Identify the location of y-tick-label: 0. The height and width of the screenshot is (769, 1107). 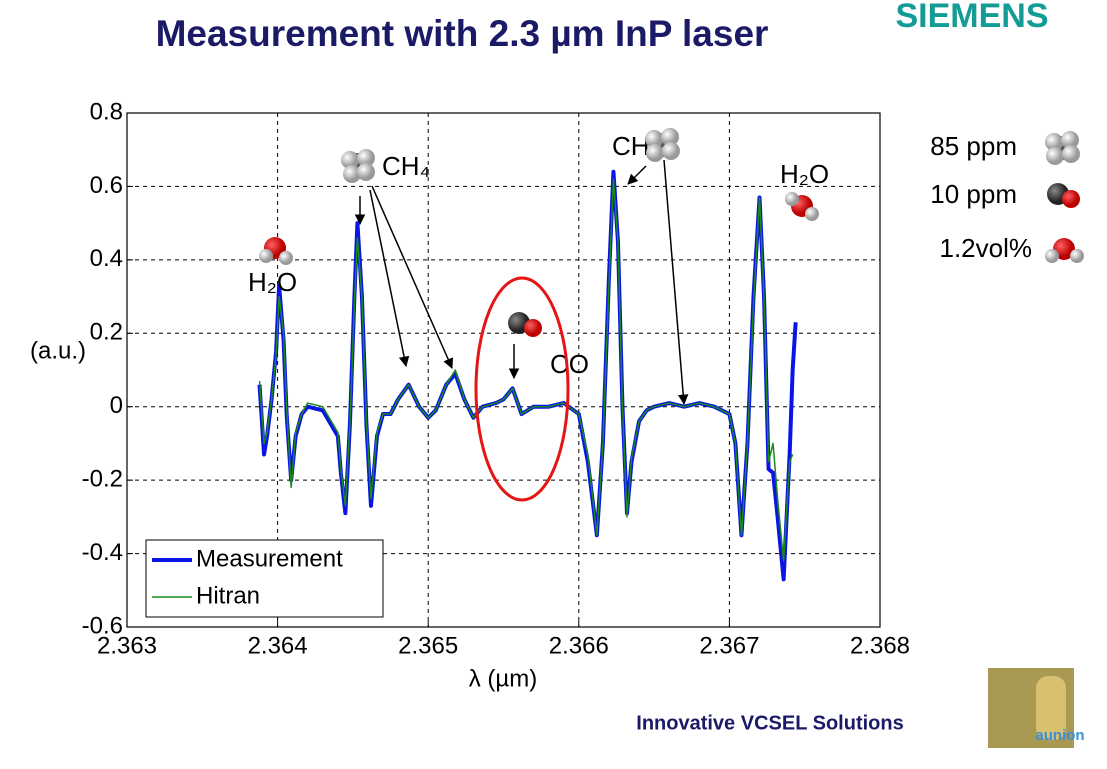
(116, 405).